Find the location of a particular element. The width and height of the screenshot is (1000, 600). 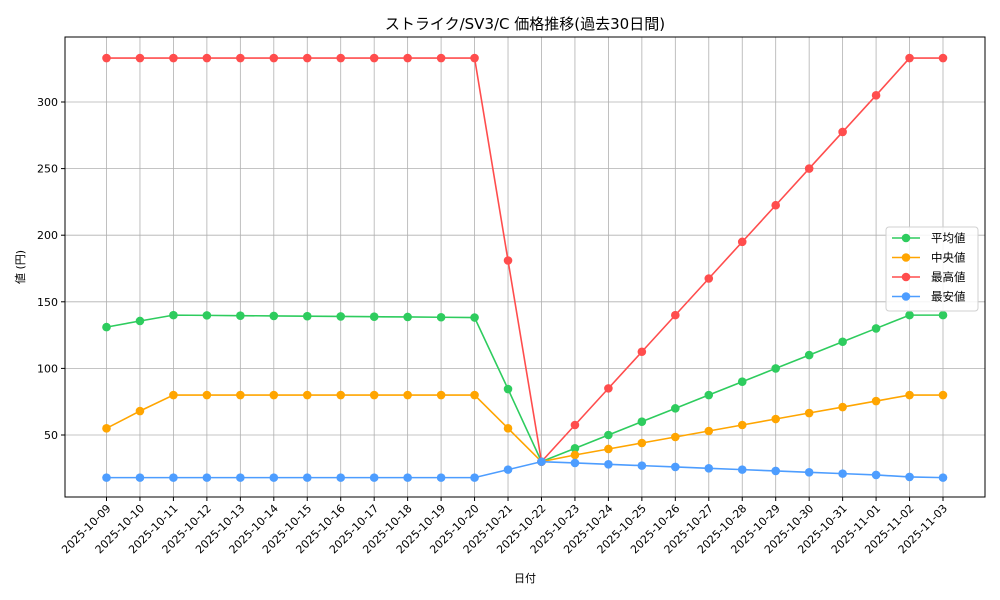

series-最安値 is located at coordinates (525, 469).